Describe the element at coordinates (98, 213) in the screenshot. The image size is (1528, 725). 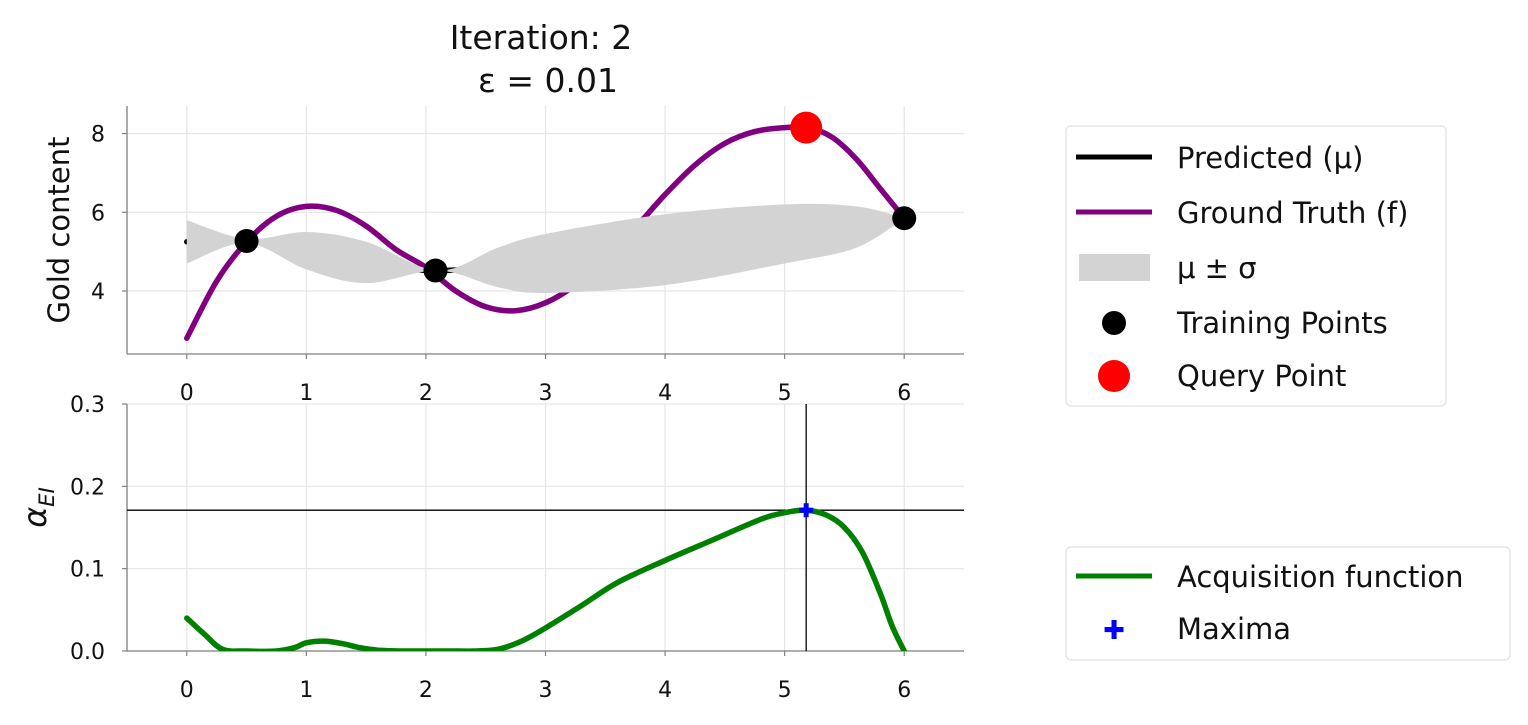
I see `y-tick-label: 6` at that location.